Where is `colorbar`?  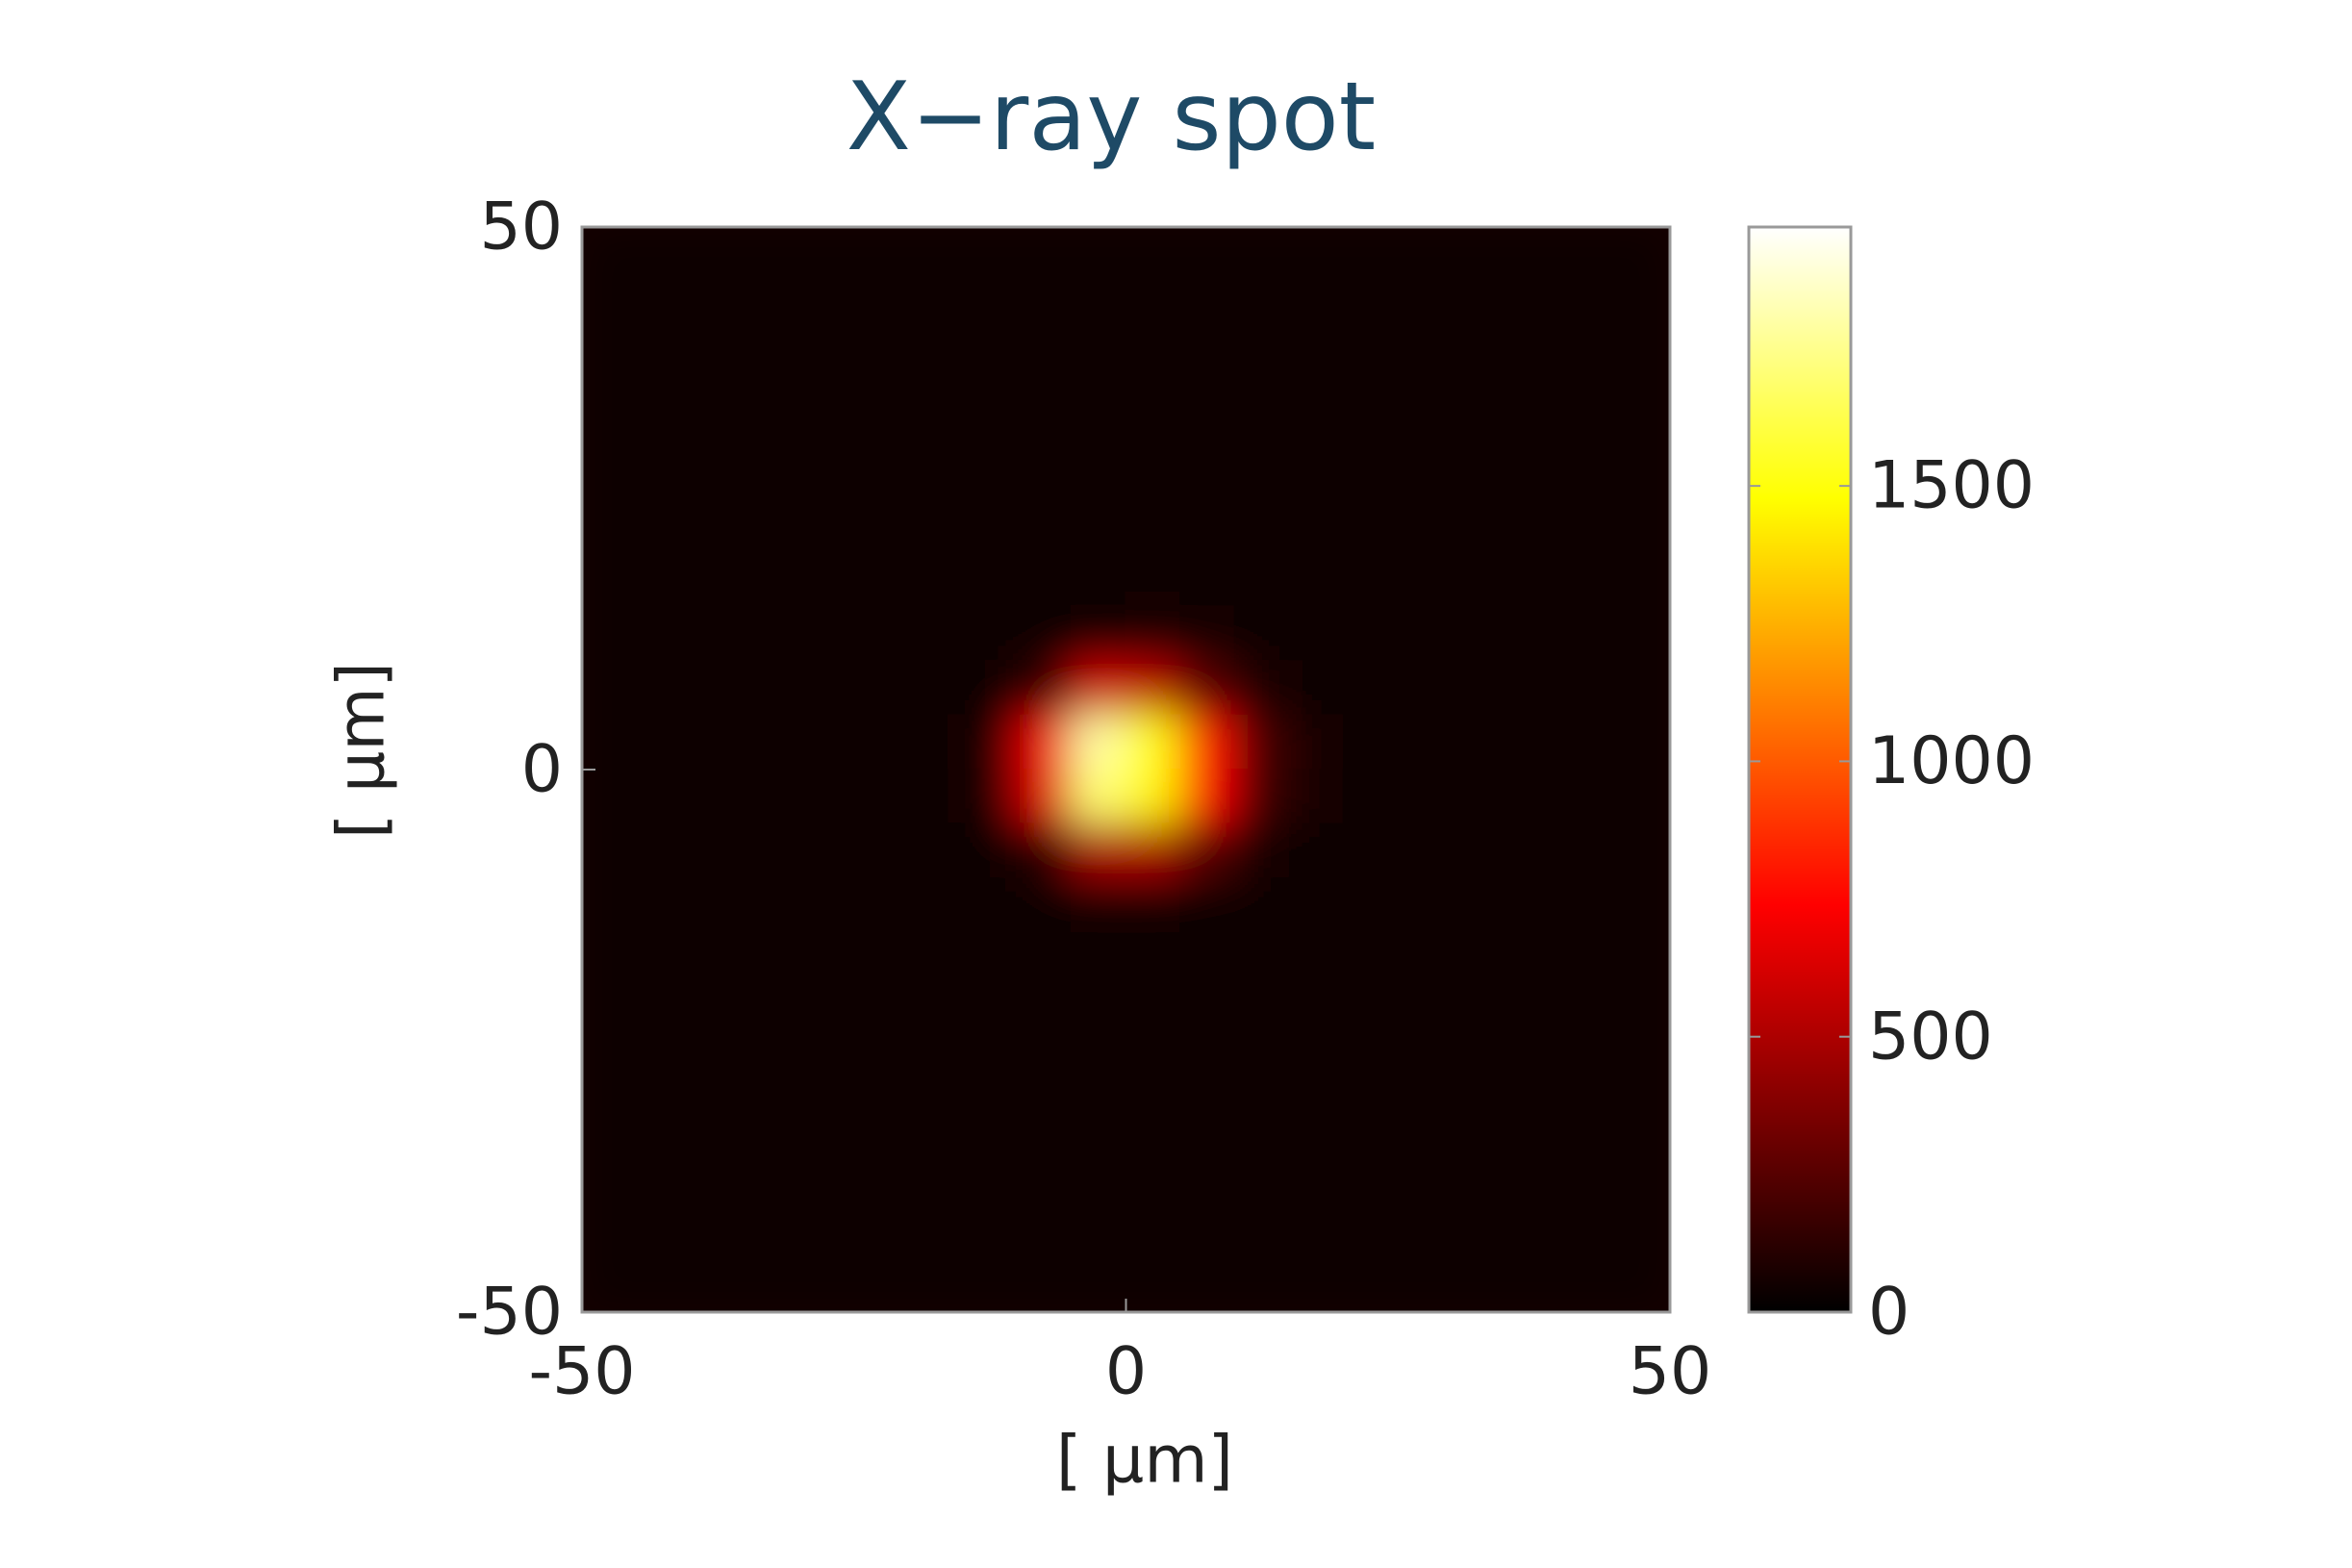
colorbar is located at coordinates (1800, 769).